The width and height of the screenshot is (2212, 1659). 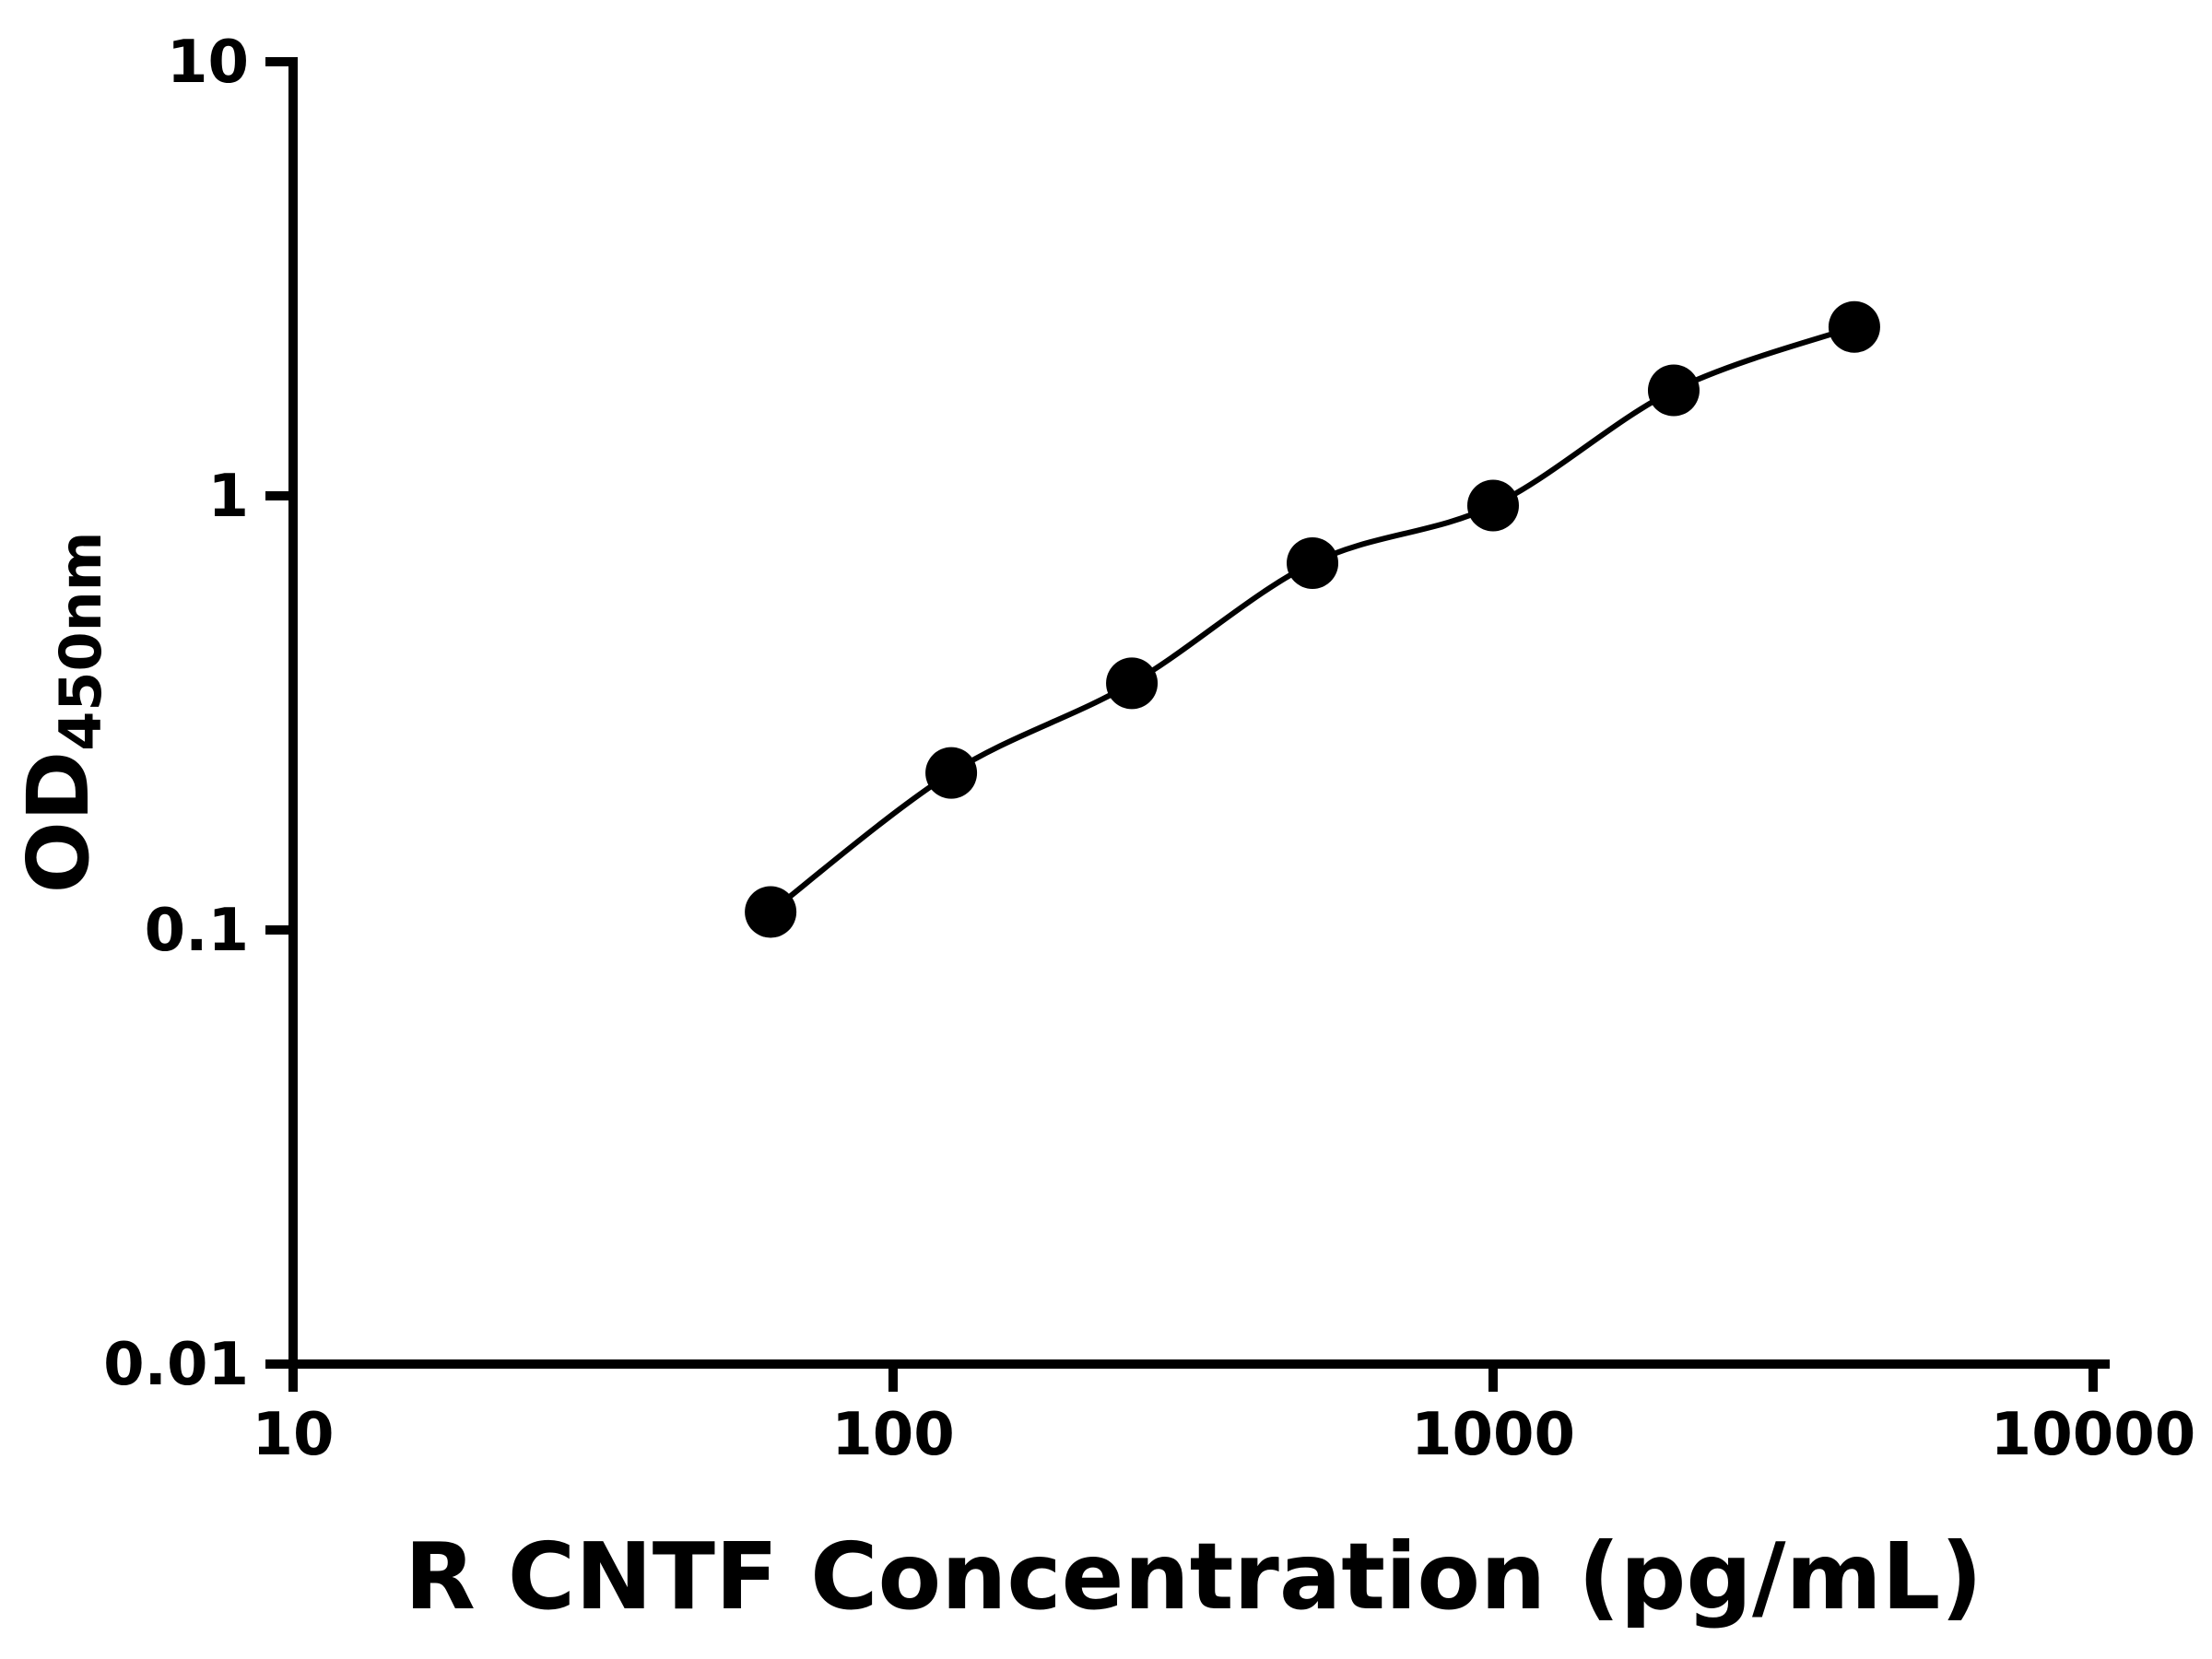 I want to click on y-axis-label: OD450nm, so click(x=61, y=713).